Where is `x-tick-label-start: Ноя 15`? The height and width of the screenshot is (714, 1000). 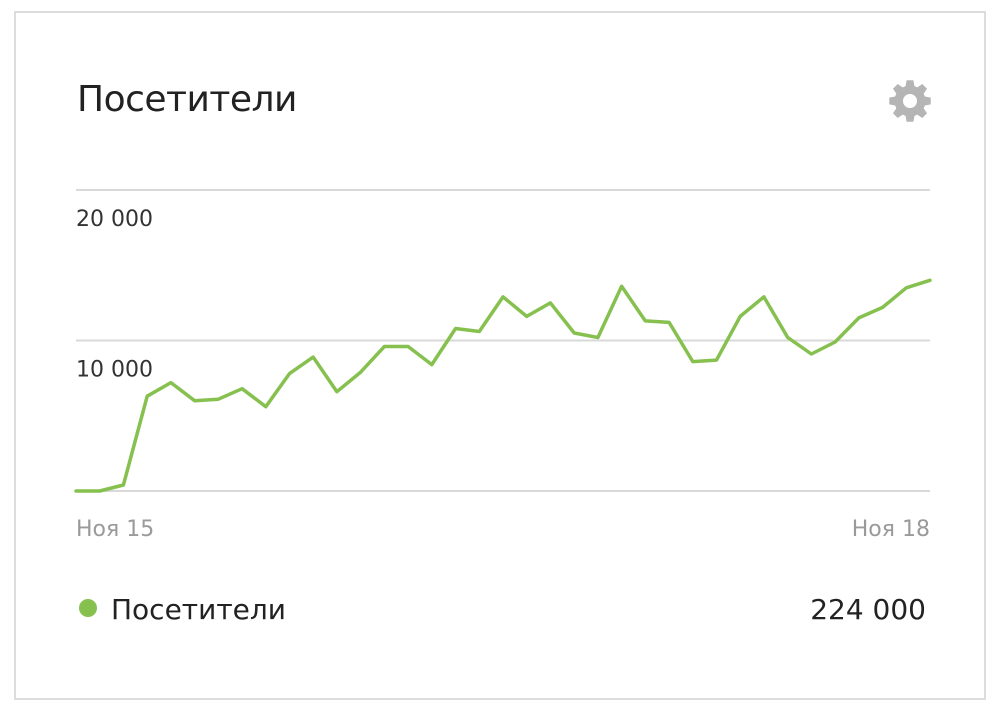
x-tick-label-start: Ноя 15 is located at coordinates (115, 529).